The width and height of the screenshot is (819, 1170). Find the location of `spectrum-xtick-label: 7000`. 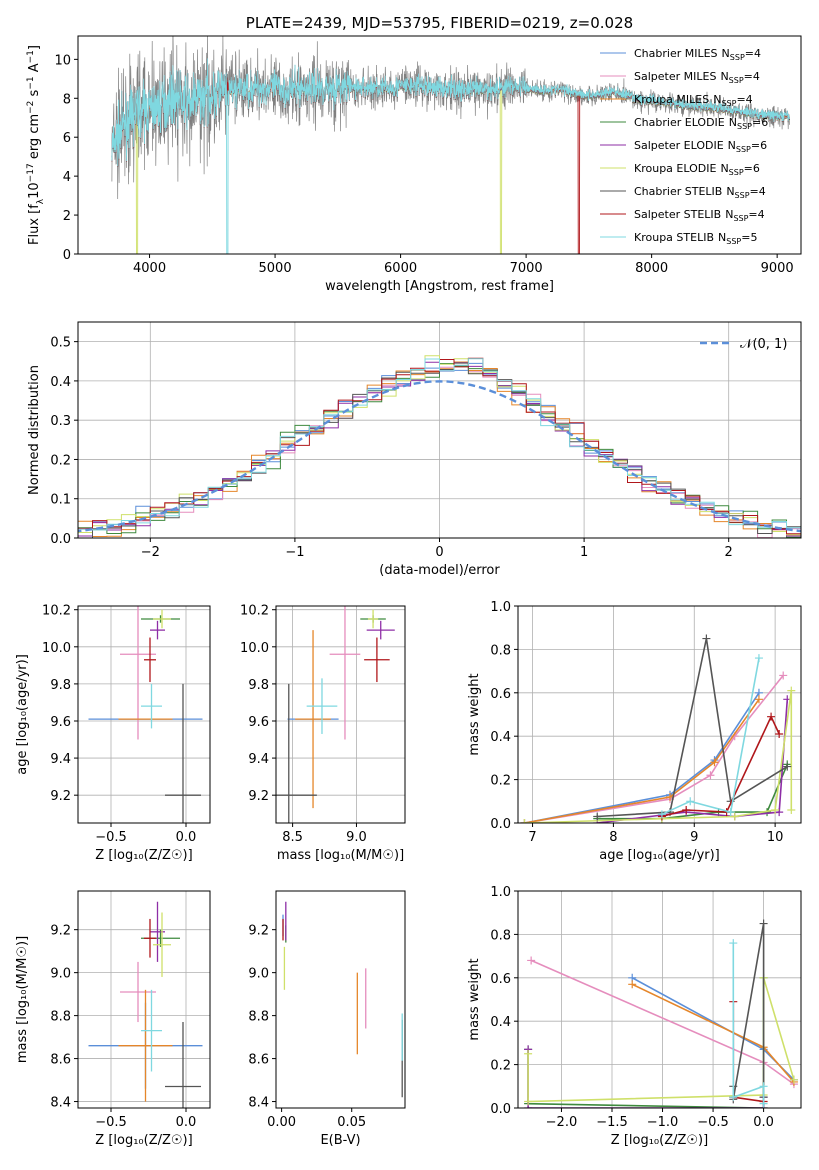

spectrum-xtick-label: 7000 is located at coordinates (526, 268).